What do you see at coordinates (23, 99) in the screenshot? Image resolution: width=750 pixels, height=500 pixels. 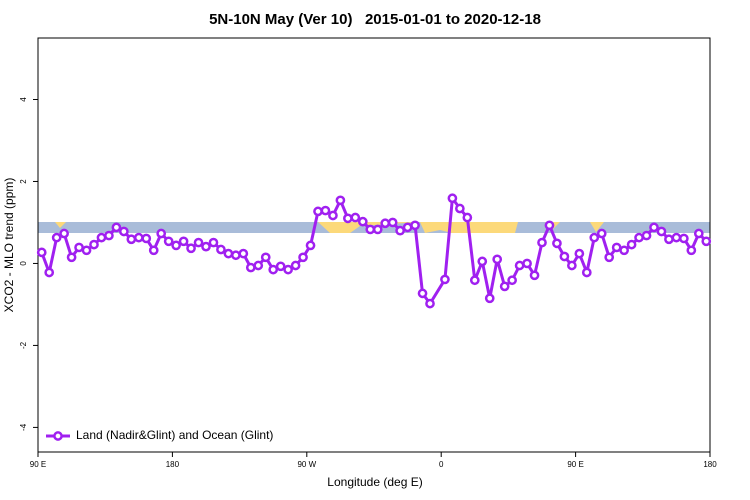 I see `y-tick-label: 4` at bounding box center [23, 99].